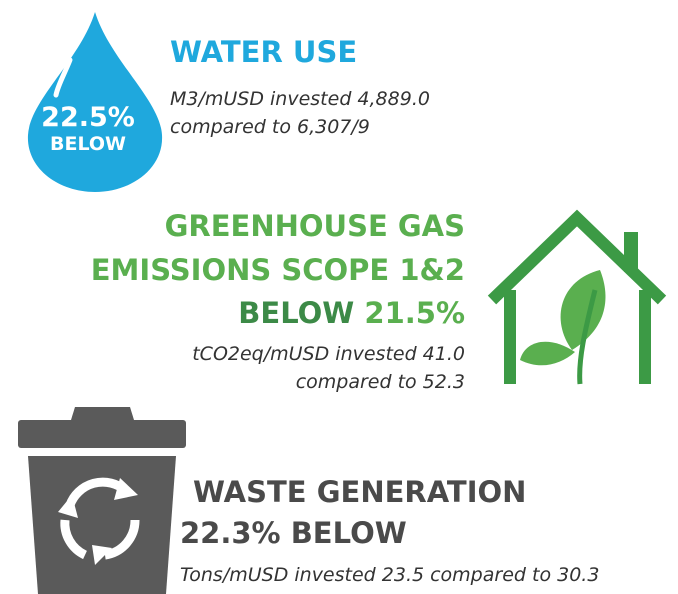 The height and width of the screenshot is (594, 678). I want to click on water-drop-icon, so click(95, 102).